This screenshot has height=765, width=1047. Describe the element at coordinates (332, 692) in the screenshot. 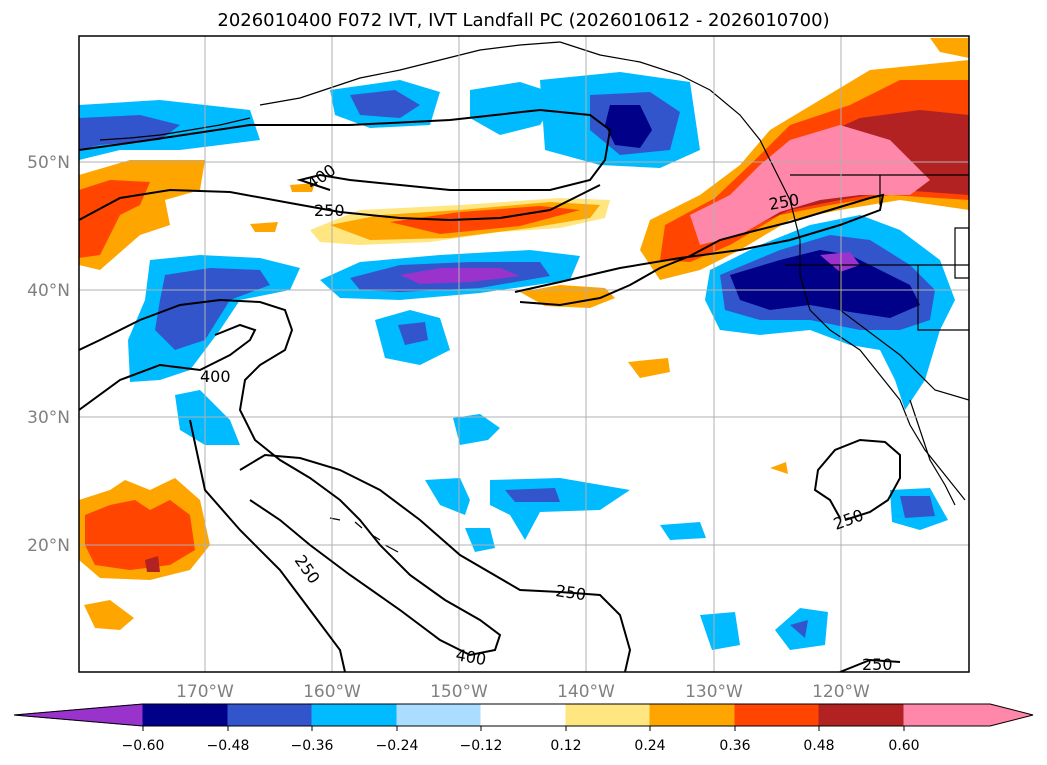

I see `lon-label: 160°W` at that location.